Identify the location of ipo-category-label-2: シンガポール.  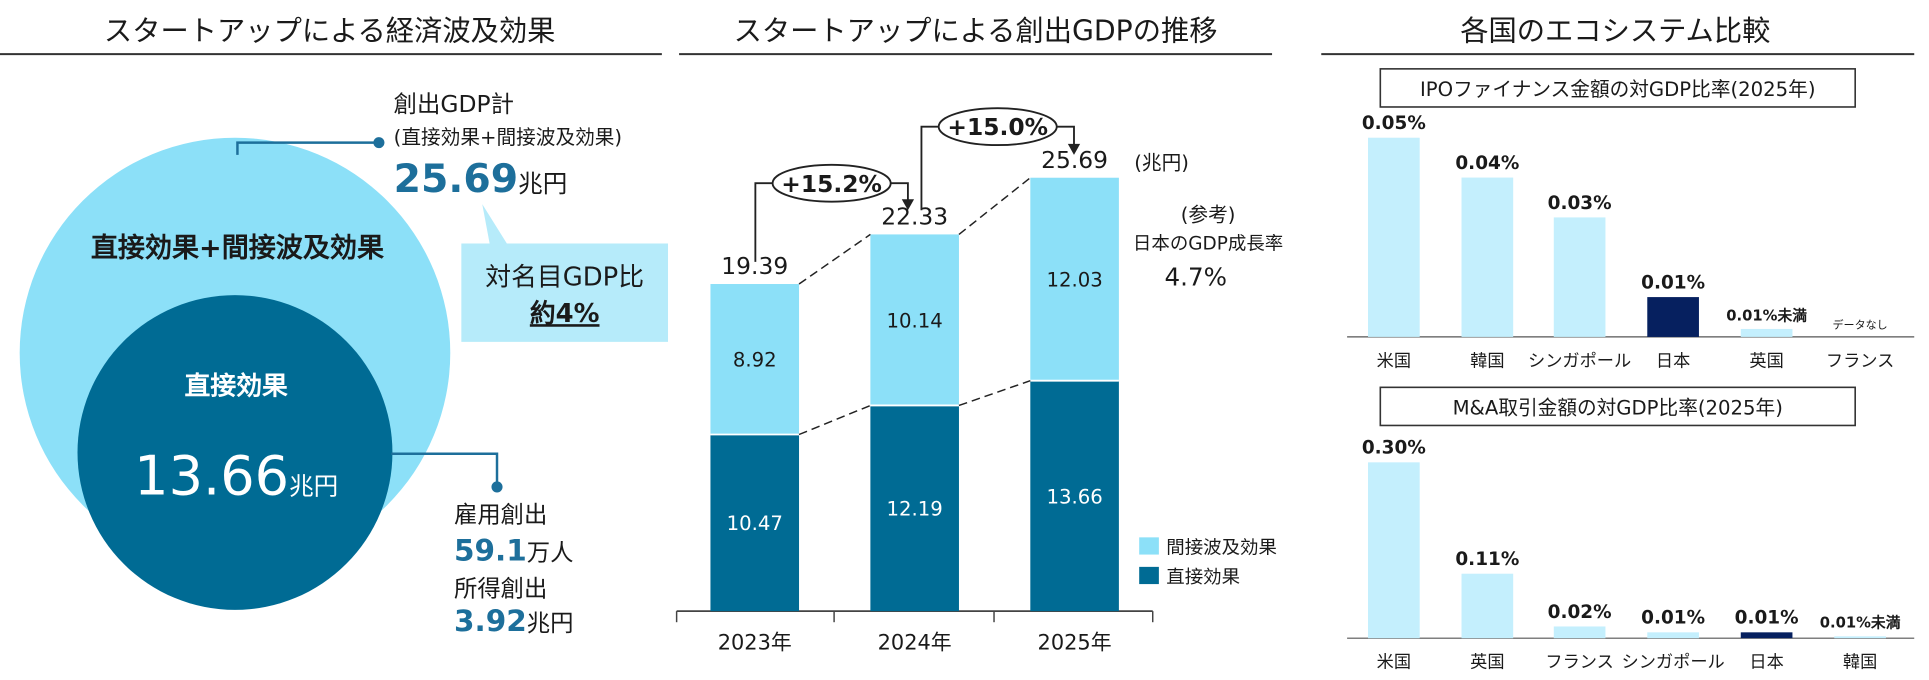
(1579, 361).